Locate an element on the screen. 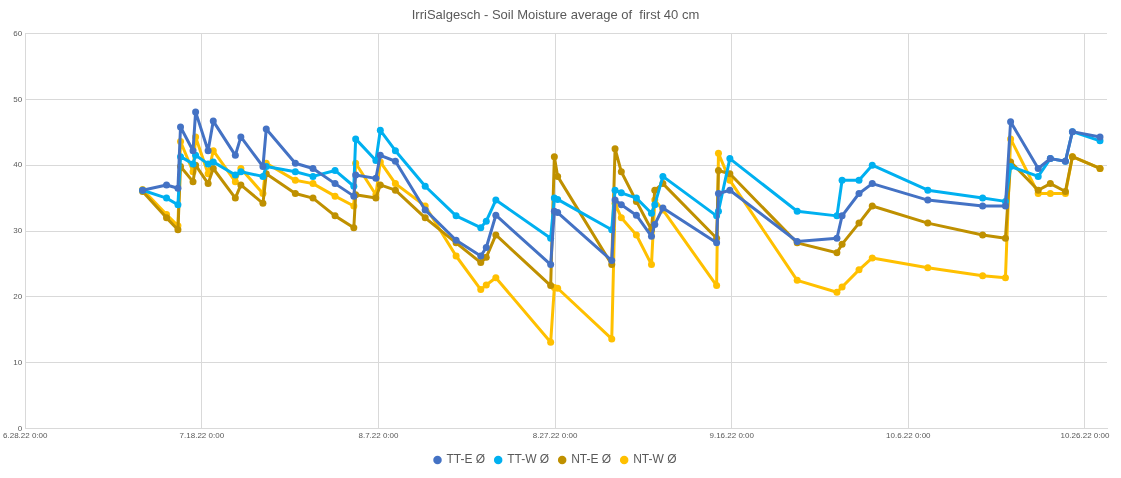 The image size is (1121, 478). y-tick-label: 40 is located at coordinates (18, 165).